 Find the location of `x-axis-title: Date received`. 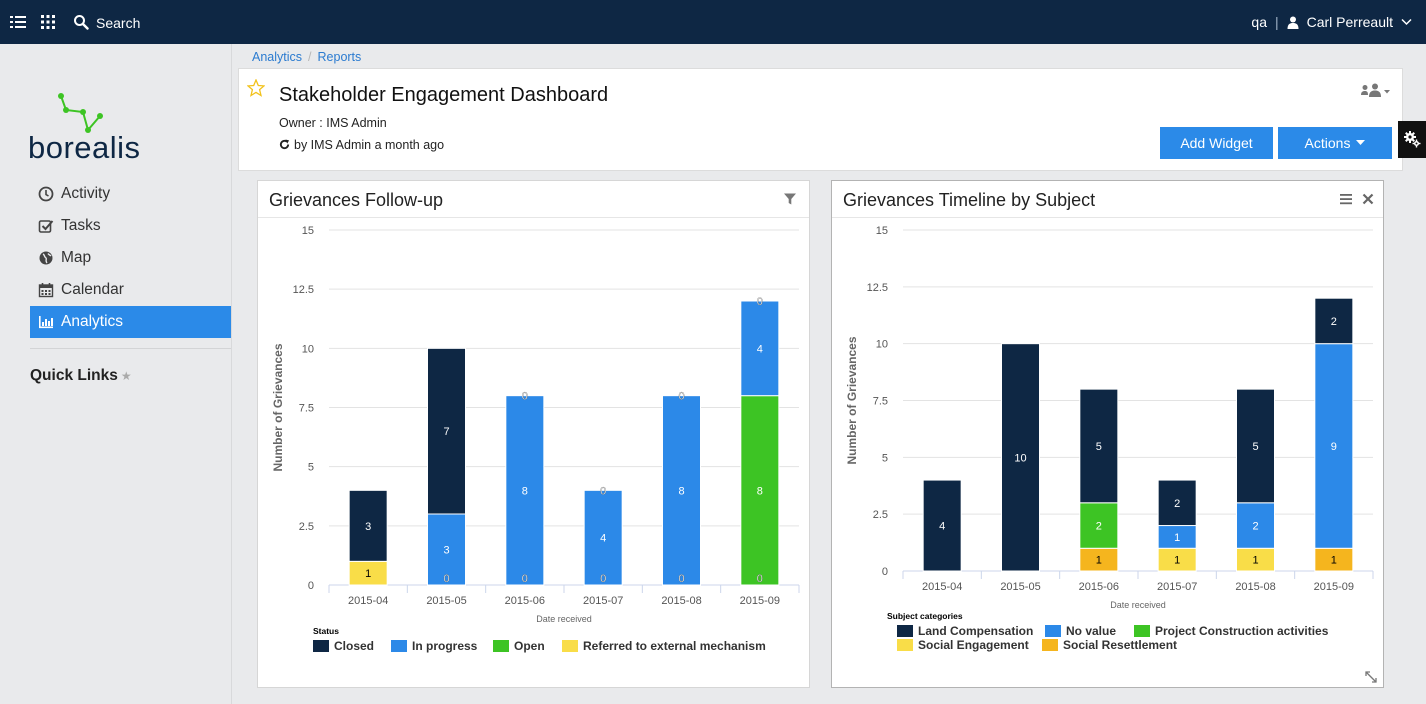

x-axis-title: Date received is located at coordinates (564, 619).